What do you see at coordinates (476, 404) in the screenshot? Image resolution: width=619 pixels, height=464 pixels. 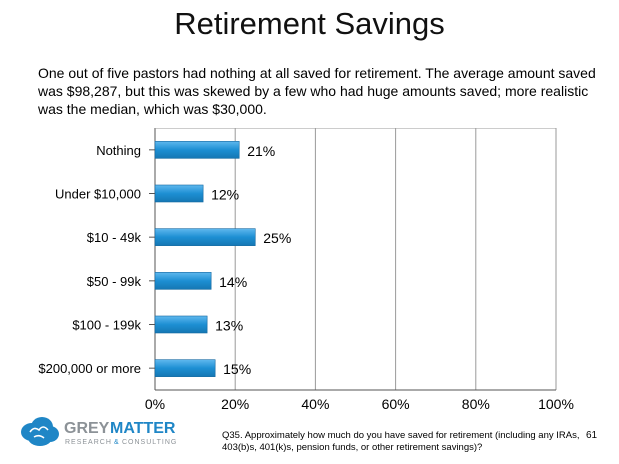 I see `tick-label: 80%` at bounding box center [476, 404].